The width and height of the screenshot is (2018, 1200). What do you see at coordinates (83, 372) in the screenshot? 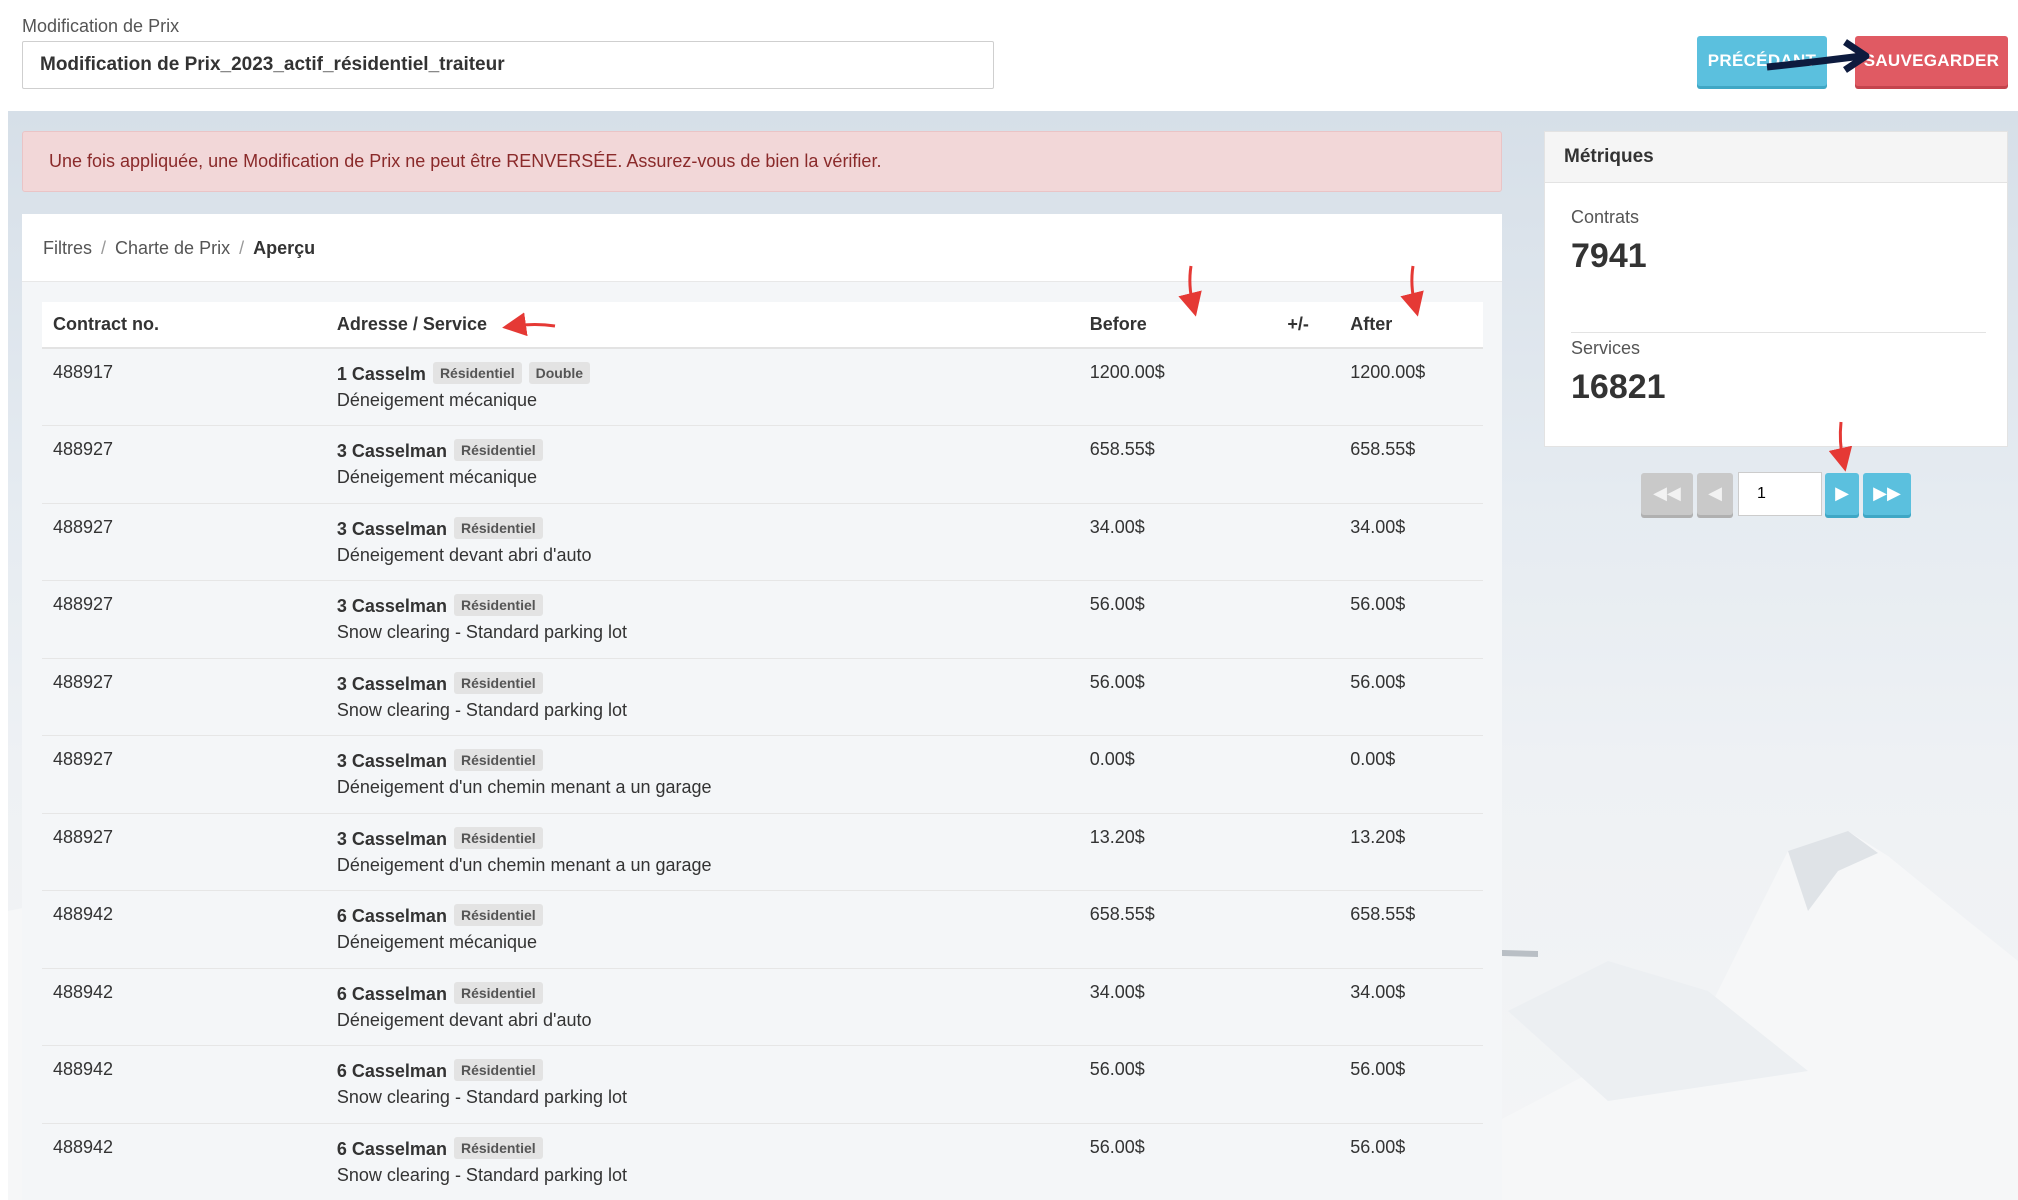
I see `cell-contract: 488917` at bounding box center [83, 372].